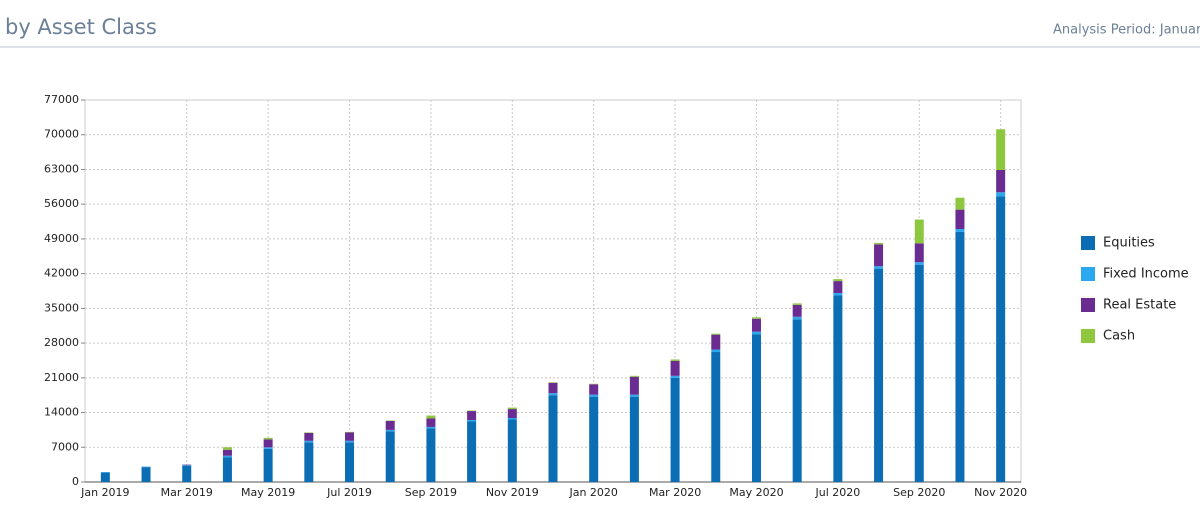 Image resolution: width=1200 pixels, height=511 pixels. Describe the element at coordinates (104, 492) in the screenshot. I see `x-tick-label: Jan 2019` at that location.